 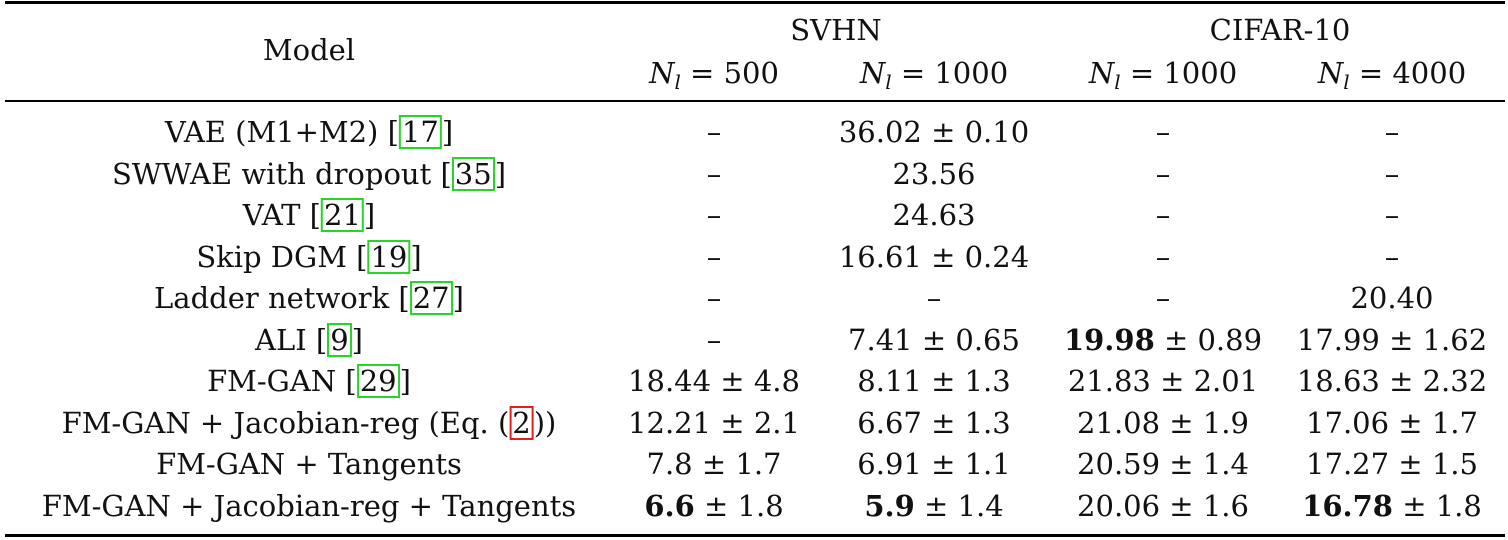 I want to click on result-cell: 6.67 ± 1.3, so click(x=933, y=423).